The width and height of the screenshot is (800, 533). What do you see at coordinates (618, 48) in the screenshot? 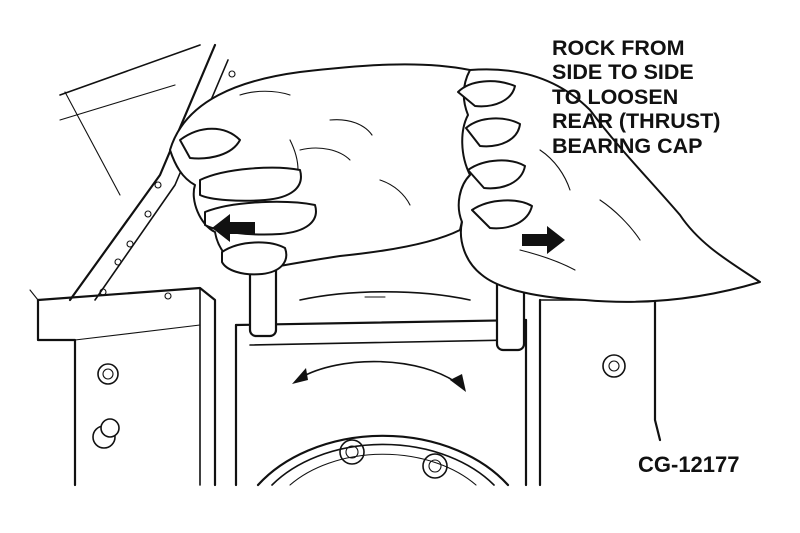
I see `callout-line-1: ROCK FROM` at bounding box center [618, 48].